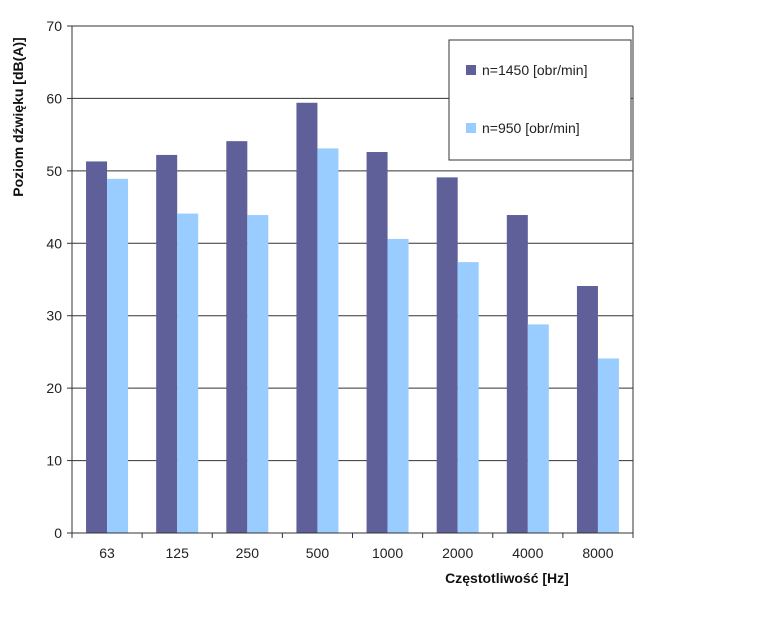 The width and height of the screenshot is (757, 640). Describe the element at coordinates (534, 70) in the screenshot. I see `legend-label-n1450: n=1450 [obr/min]` at that location.